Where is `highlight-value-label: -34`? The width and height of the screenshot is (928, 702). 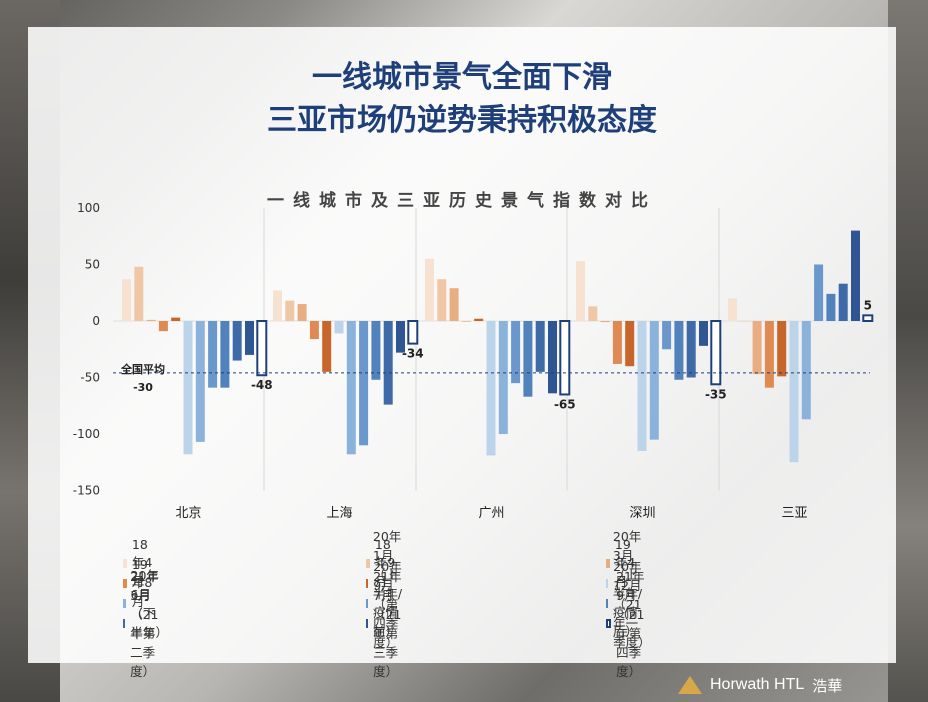 highlight-value-label: -34 is located at coordinates (413, 354).